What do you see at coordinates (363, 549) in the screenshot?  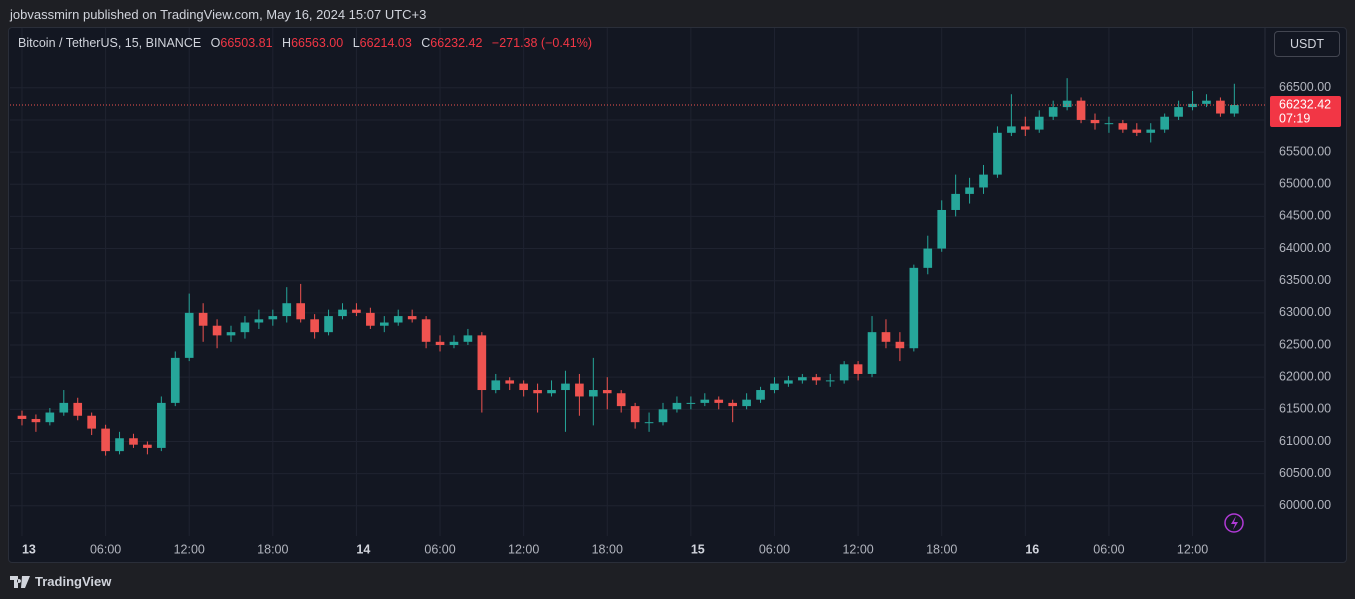 I see `x-tick-label: 14` at bounding box center [363, 549].